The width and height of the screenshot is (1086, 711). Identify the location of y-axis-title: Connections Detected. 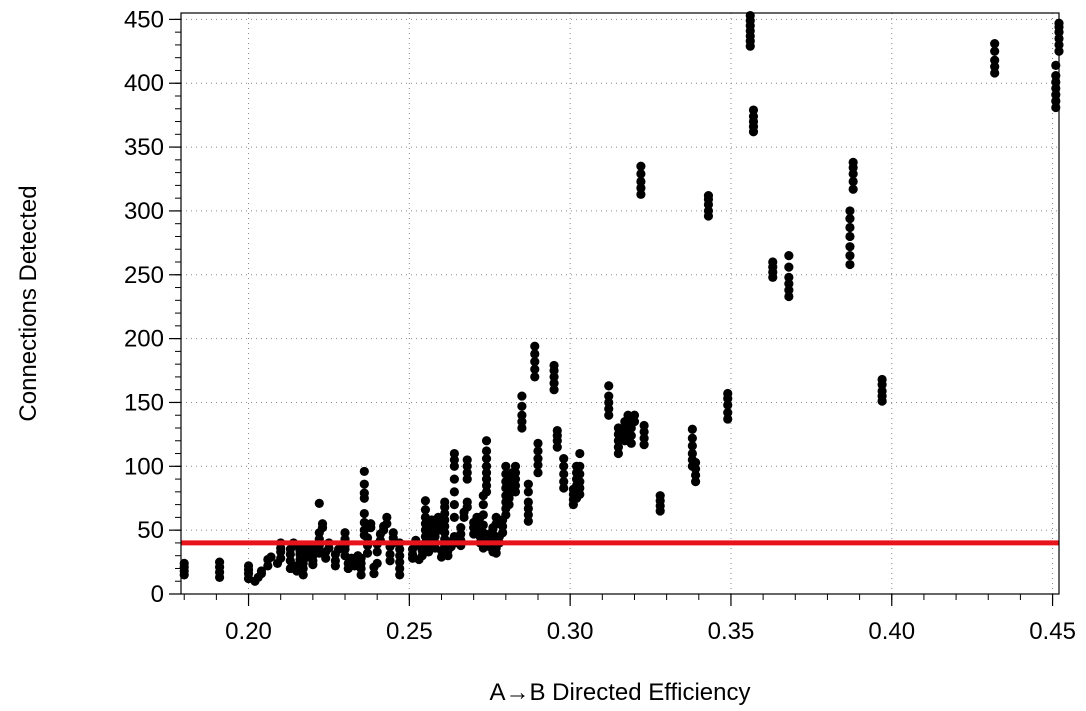
(28, 303).